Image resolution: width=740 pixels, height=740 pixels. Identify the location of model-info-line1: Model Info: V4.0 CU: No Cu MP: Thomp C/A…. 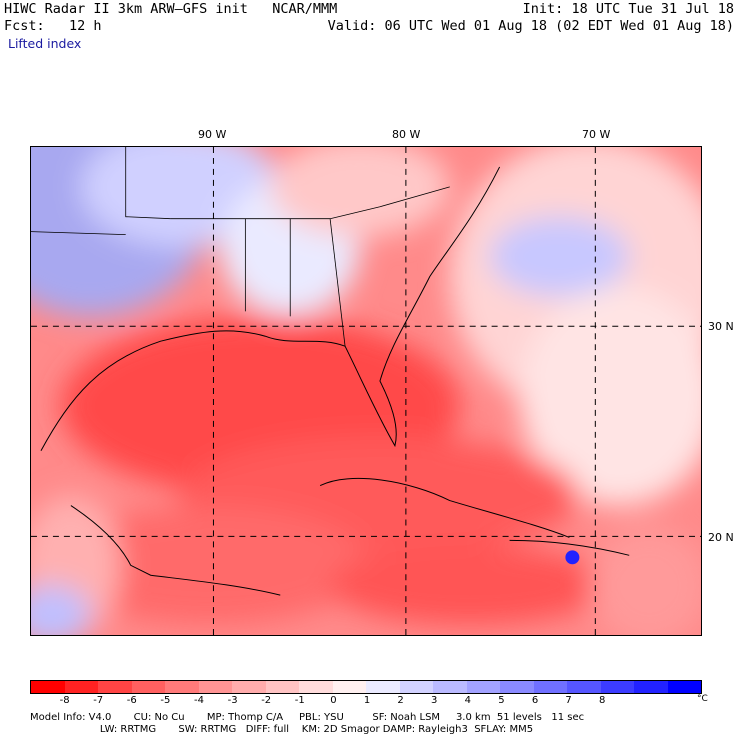
(307, 717).